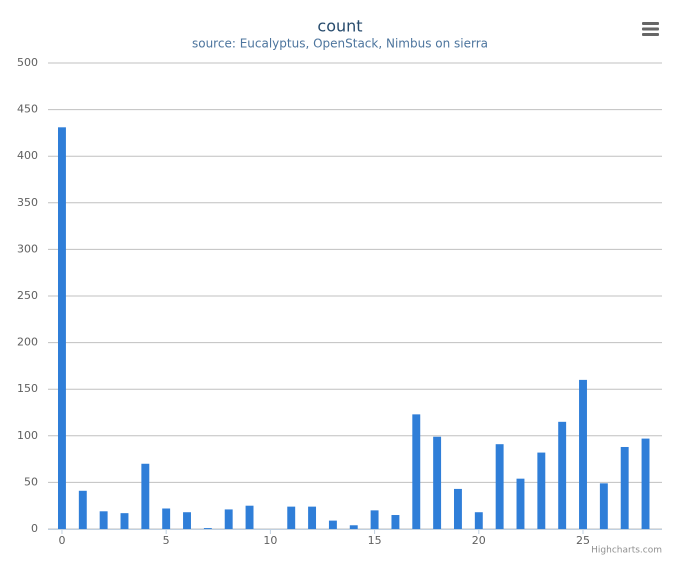  I want to click on x-tick-label: 20, so click(479, 540).